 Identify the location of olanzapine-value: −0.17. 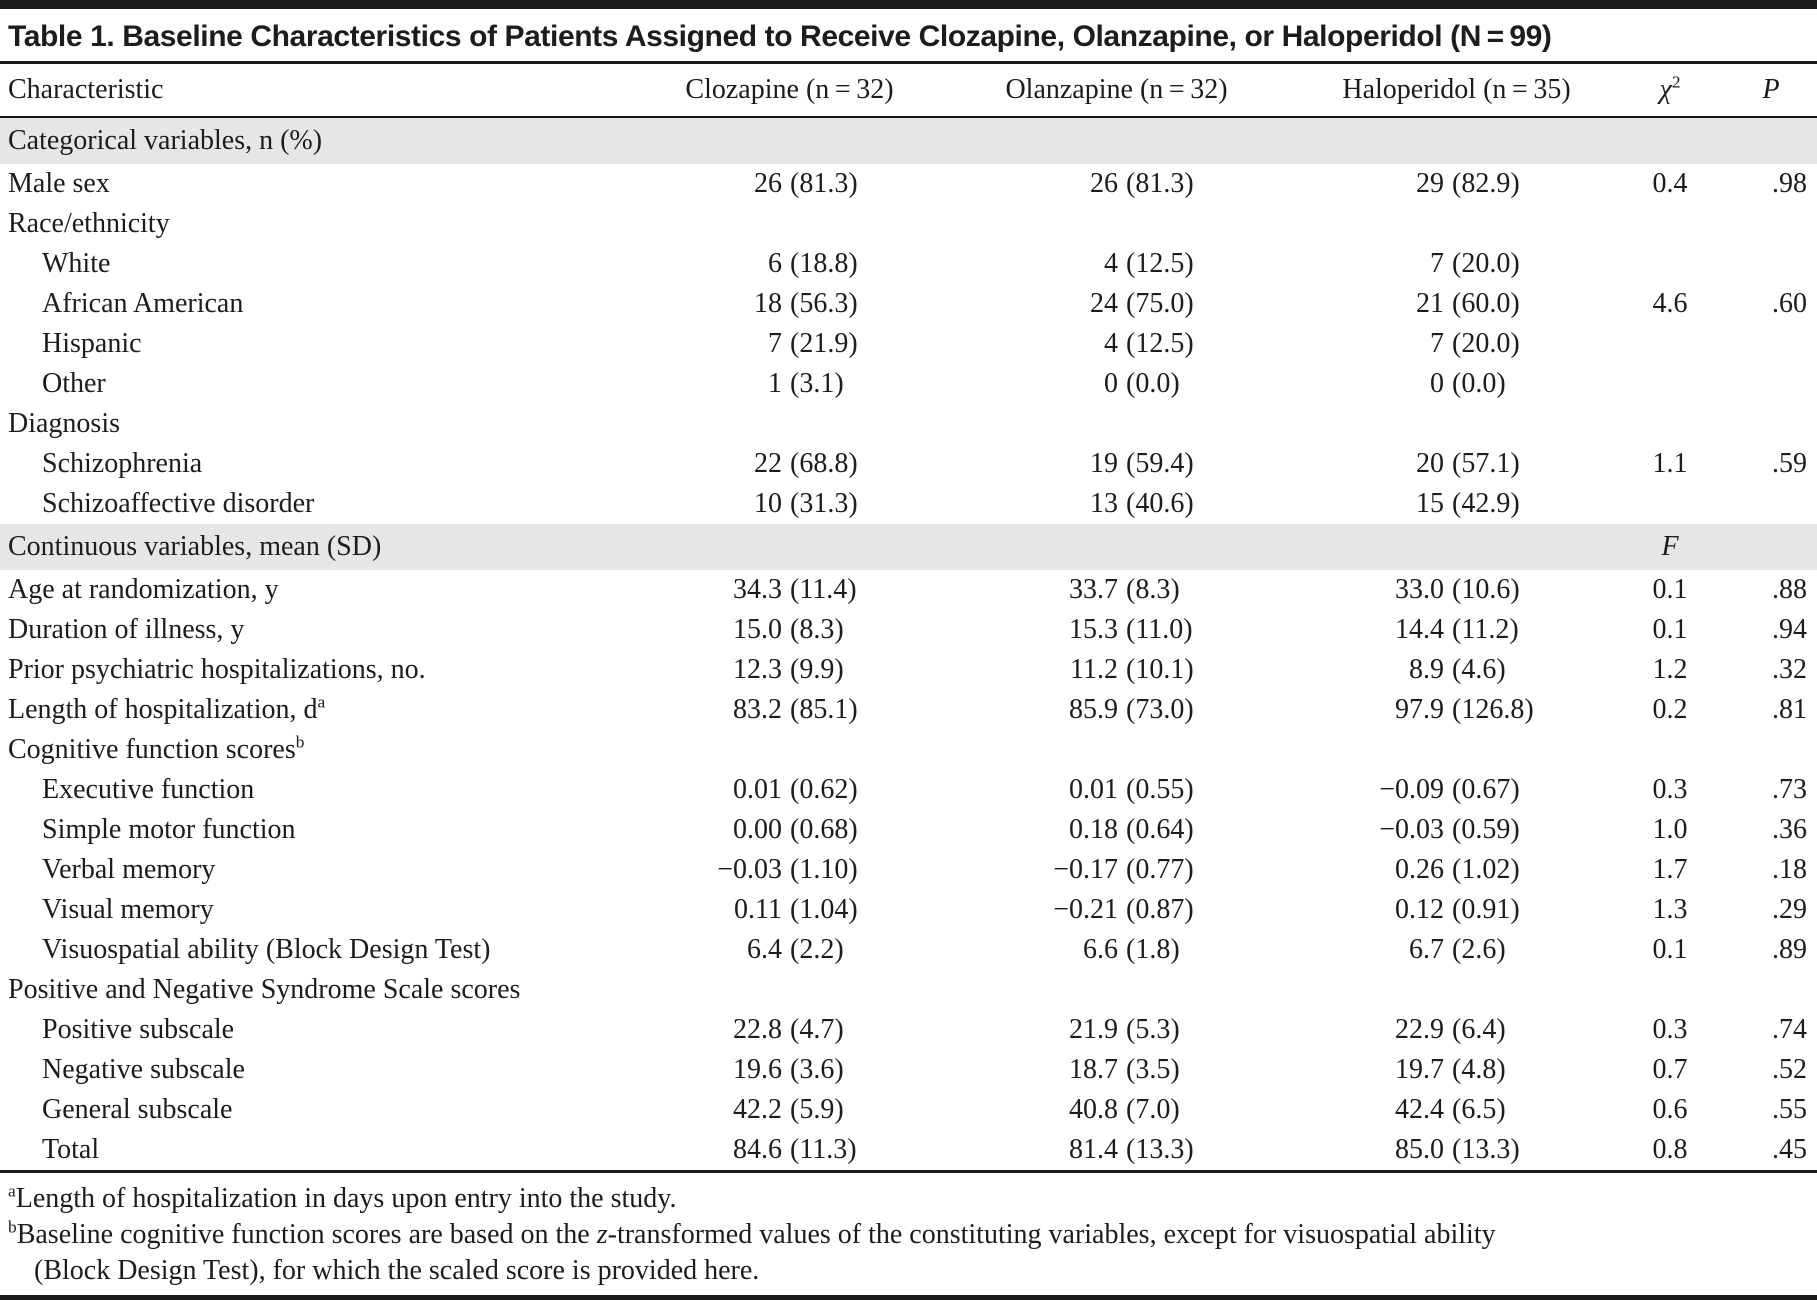
(1086, 869).